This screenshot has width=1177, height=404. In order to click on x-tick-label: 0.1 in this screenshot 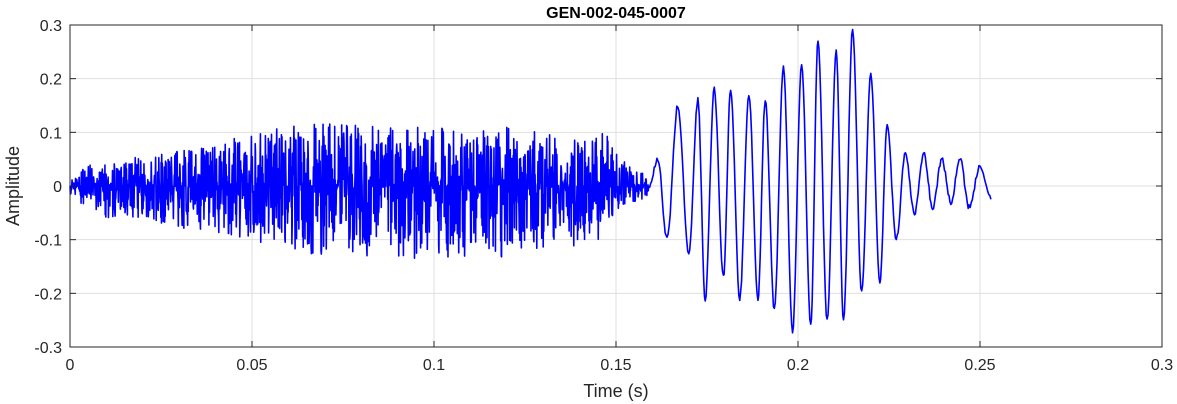, I will do `click(434, 365)`.